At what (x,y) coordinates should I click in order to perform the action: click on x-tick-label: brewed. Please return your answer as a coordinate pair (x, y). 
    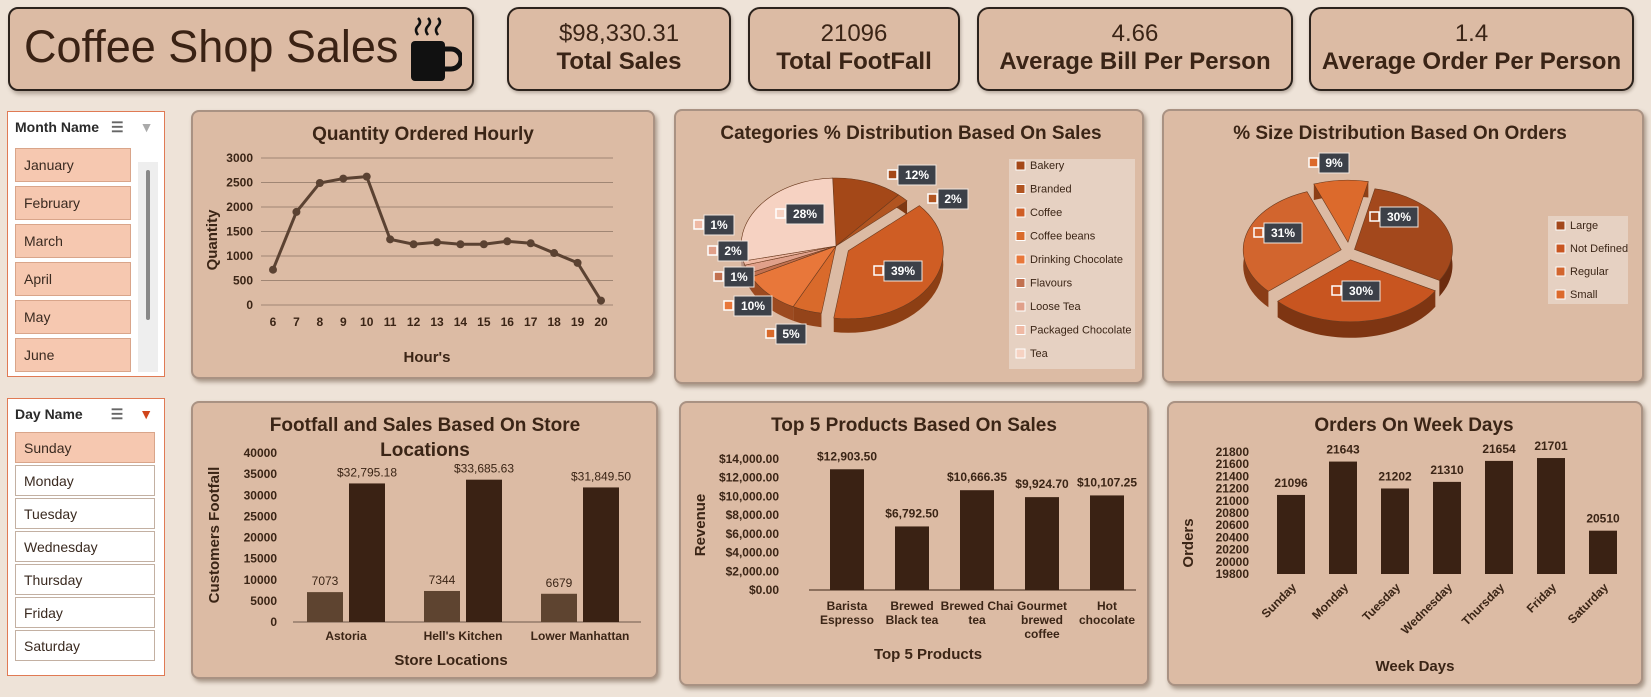
    Looking at the image, I should click on (1042, 620).